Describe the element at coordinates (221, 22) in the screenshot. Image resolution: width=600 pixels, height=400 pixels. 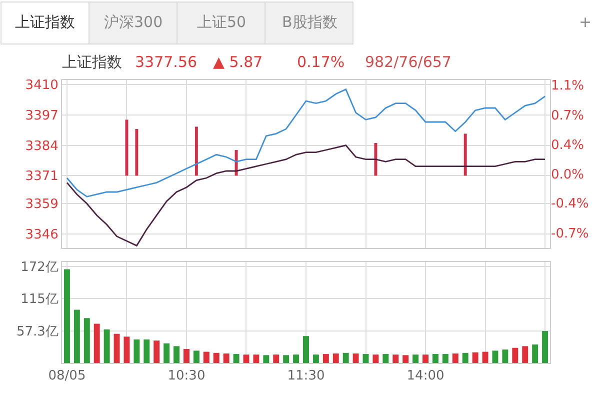
I see `text: 上证50` at that location.